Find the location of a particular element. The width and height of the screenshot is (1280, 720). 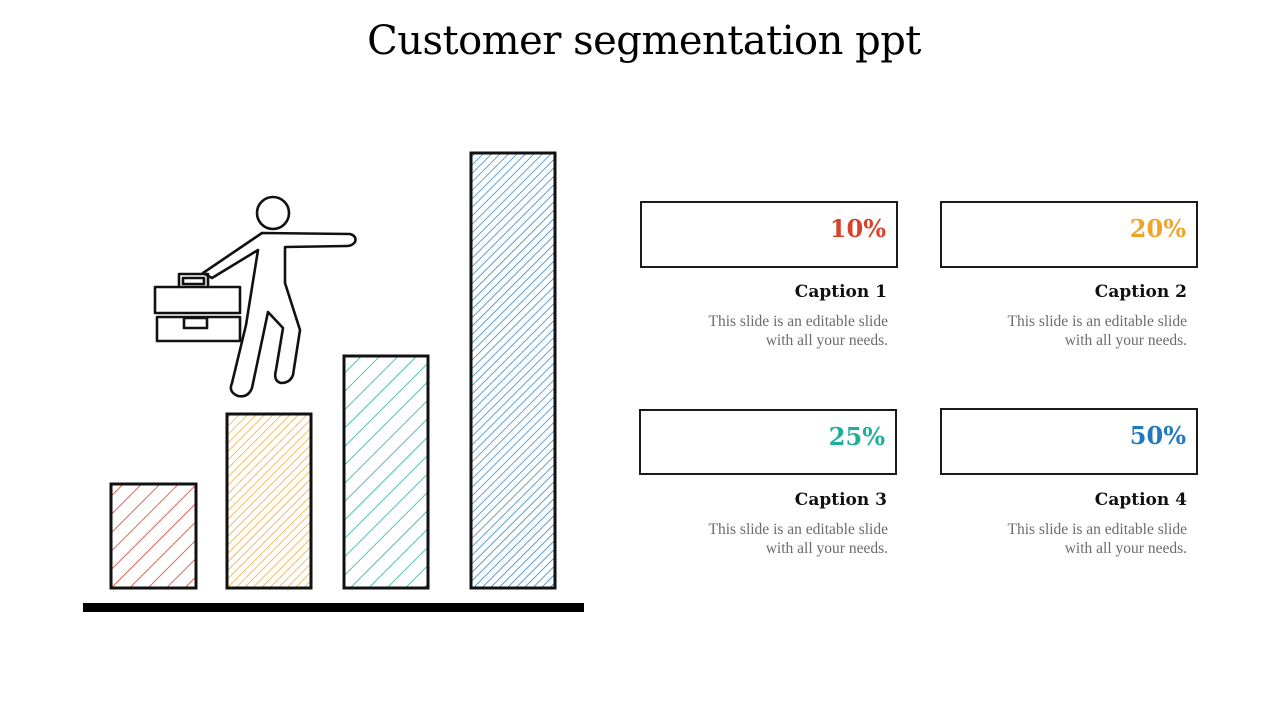

ground-line is located at coordinates (333, 607).